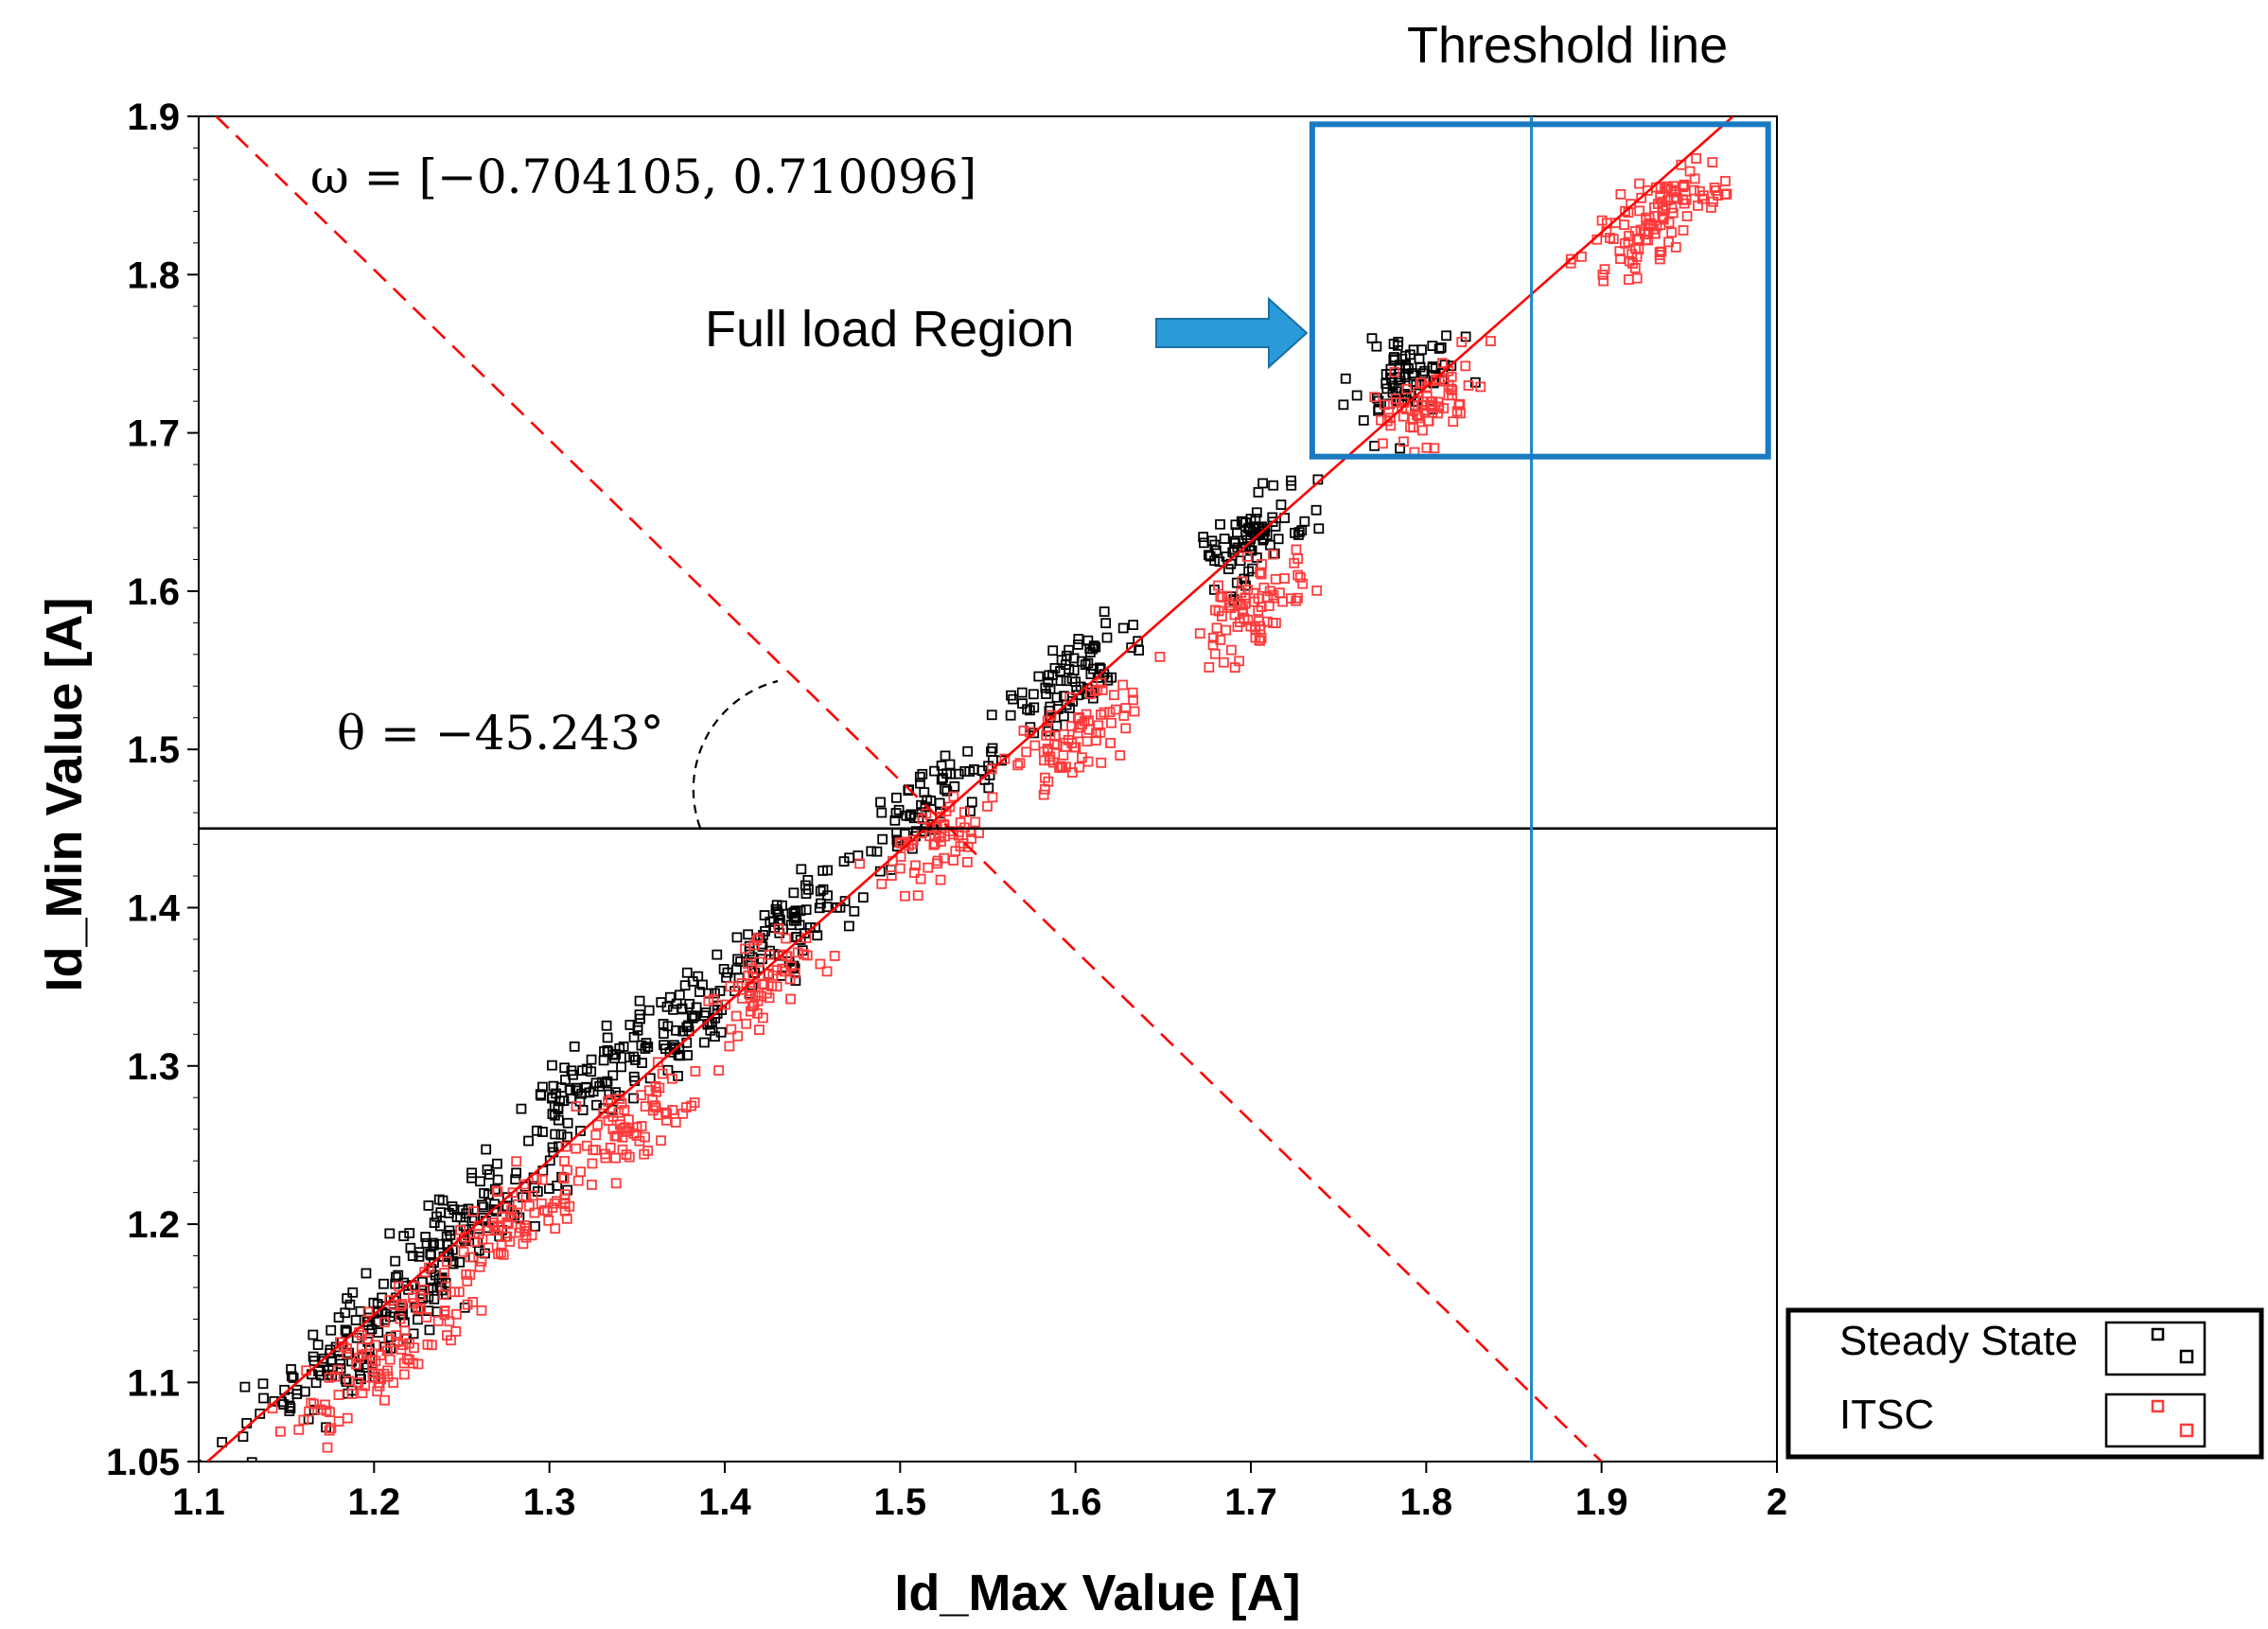 The width and height of the screenshot is (2268, 1629). Describe the element at coordinates (1568, 45) in the screenshot. I see `threshold-line-label: Threshold line` at that location.